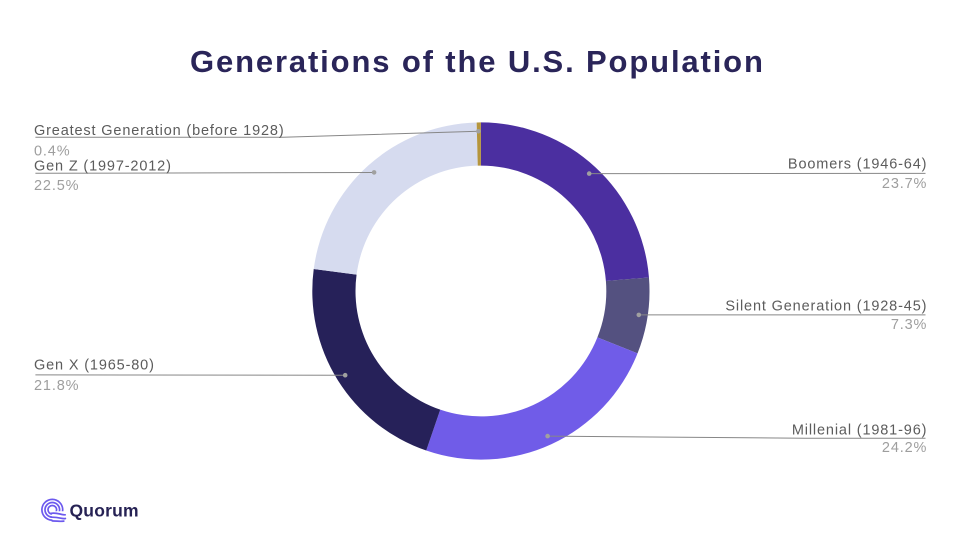  I want to click on svg-text: 22.5%, so click(56, 186).